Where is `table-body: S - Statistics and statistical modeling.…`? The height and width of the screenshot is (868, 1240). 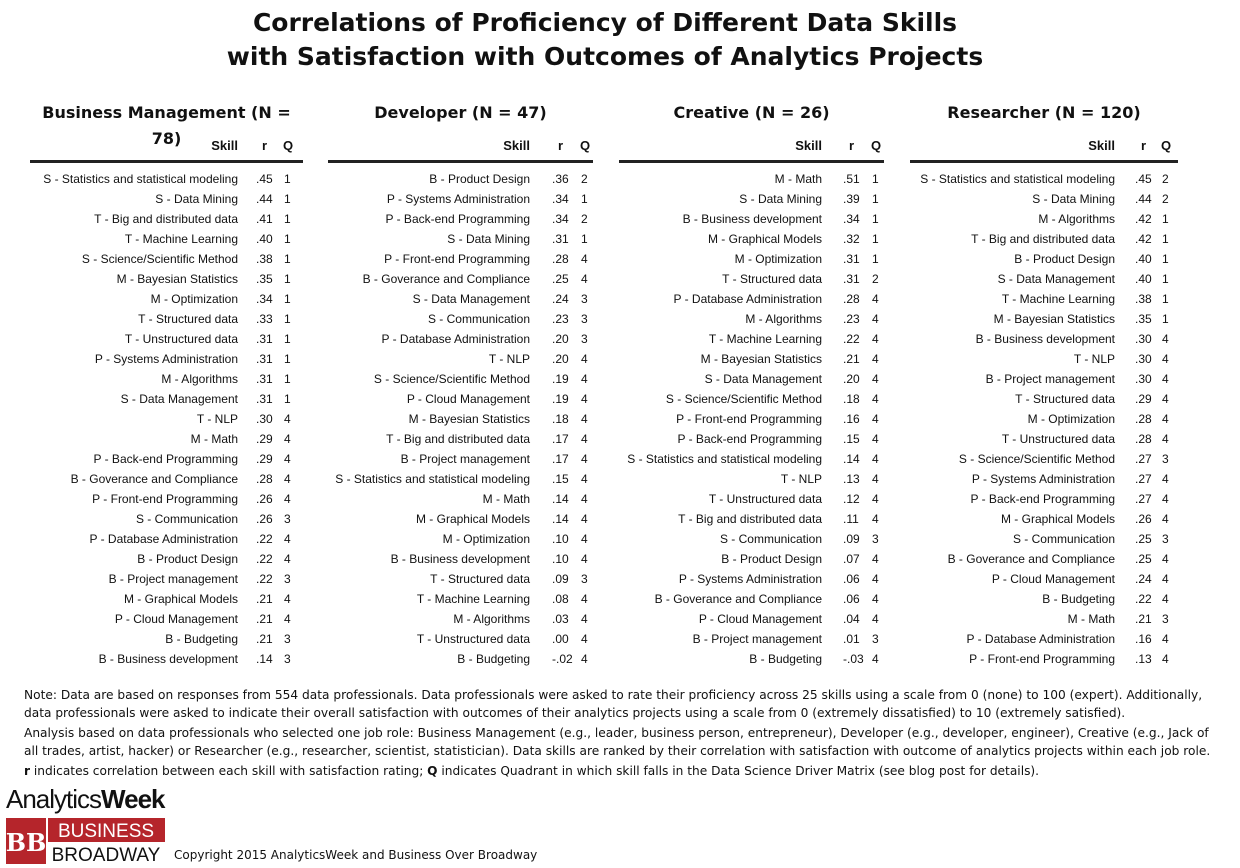
table-body: S - Statistics and statistical modeling.… is located at coordinates (166, 419).